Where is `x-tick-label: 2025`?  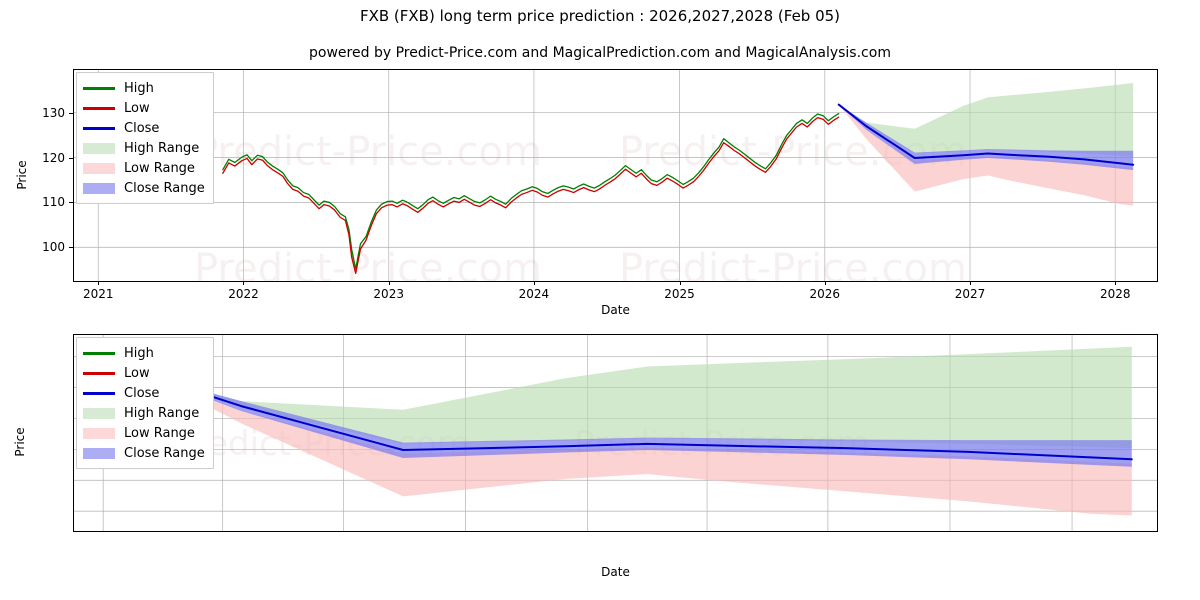 x-tick-label: 2025 is located at coordinates (679, 294).